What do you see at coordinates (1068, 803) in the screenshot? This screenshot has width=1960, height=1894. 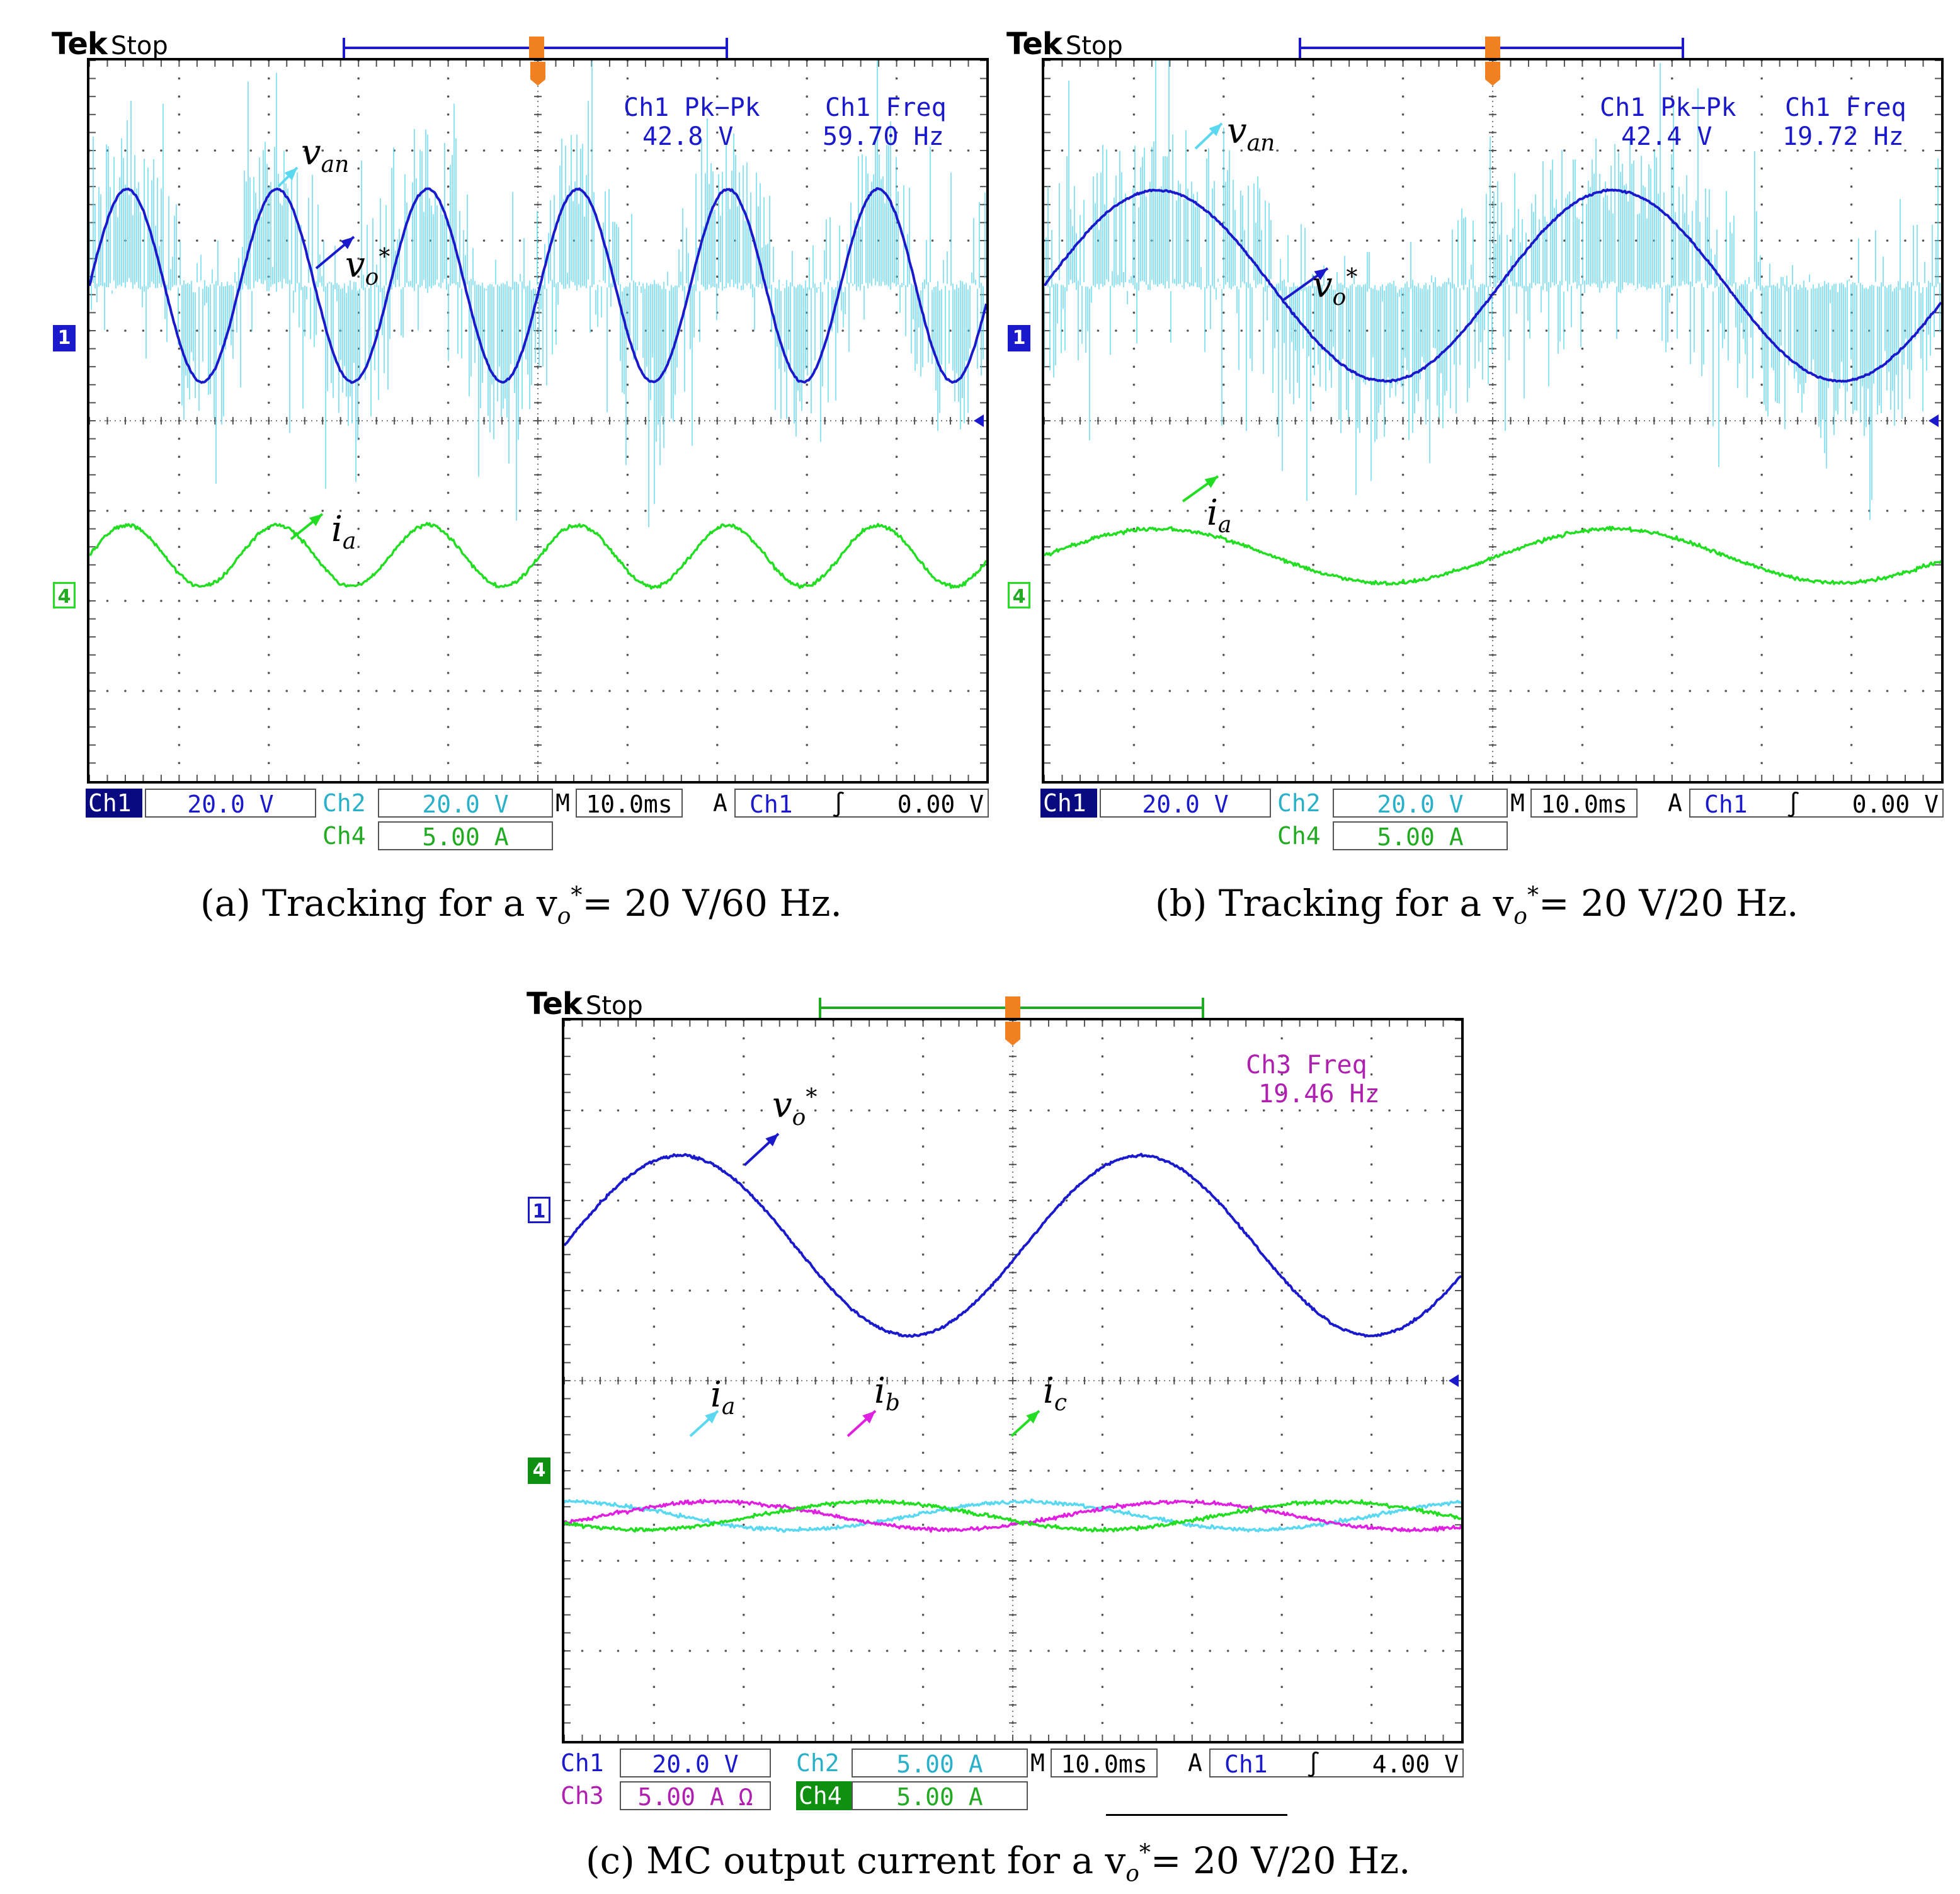 I see `status-ch1: Ch1` at bounding box center [1068, 803].